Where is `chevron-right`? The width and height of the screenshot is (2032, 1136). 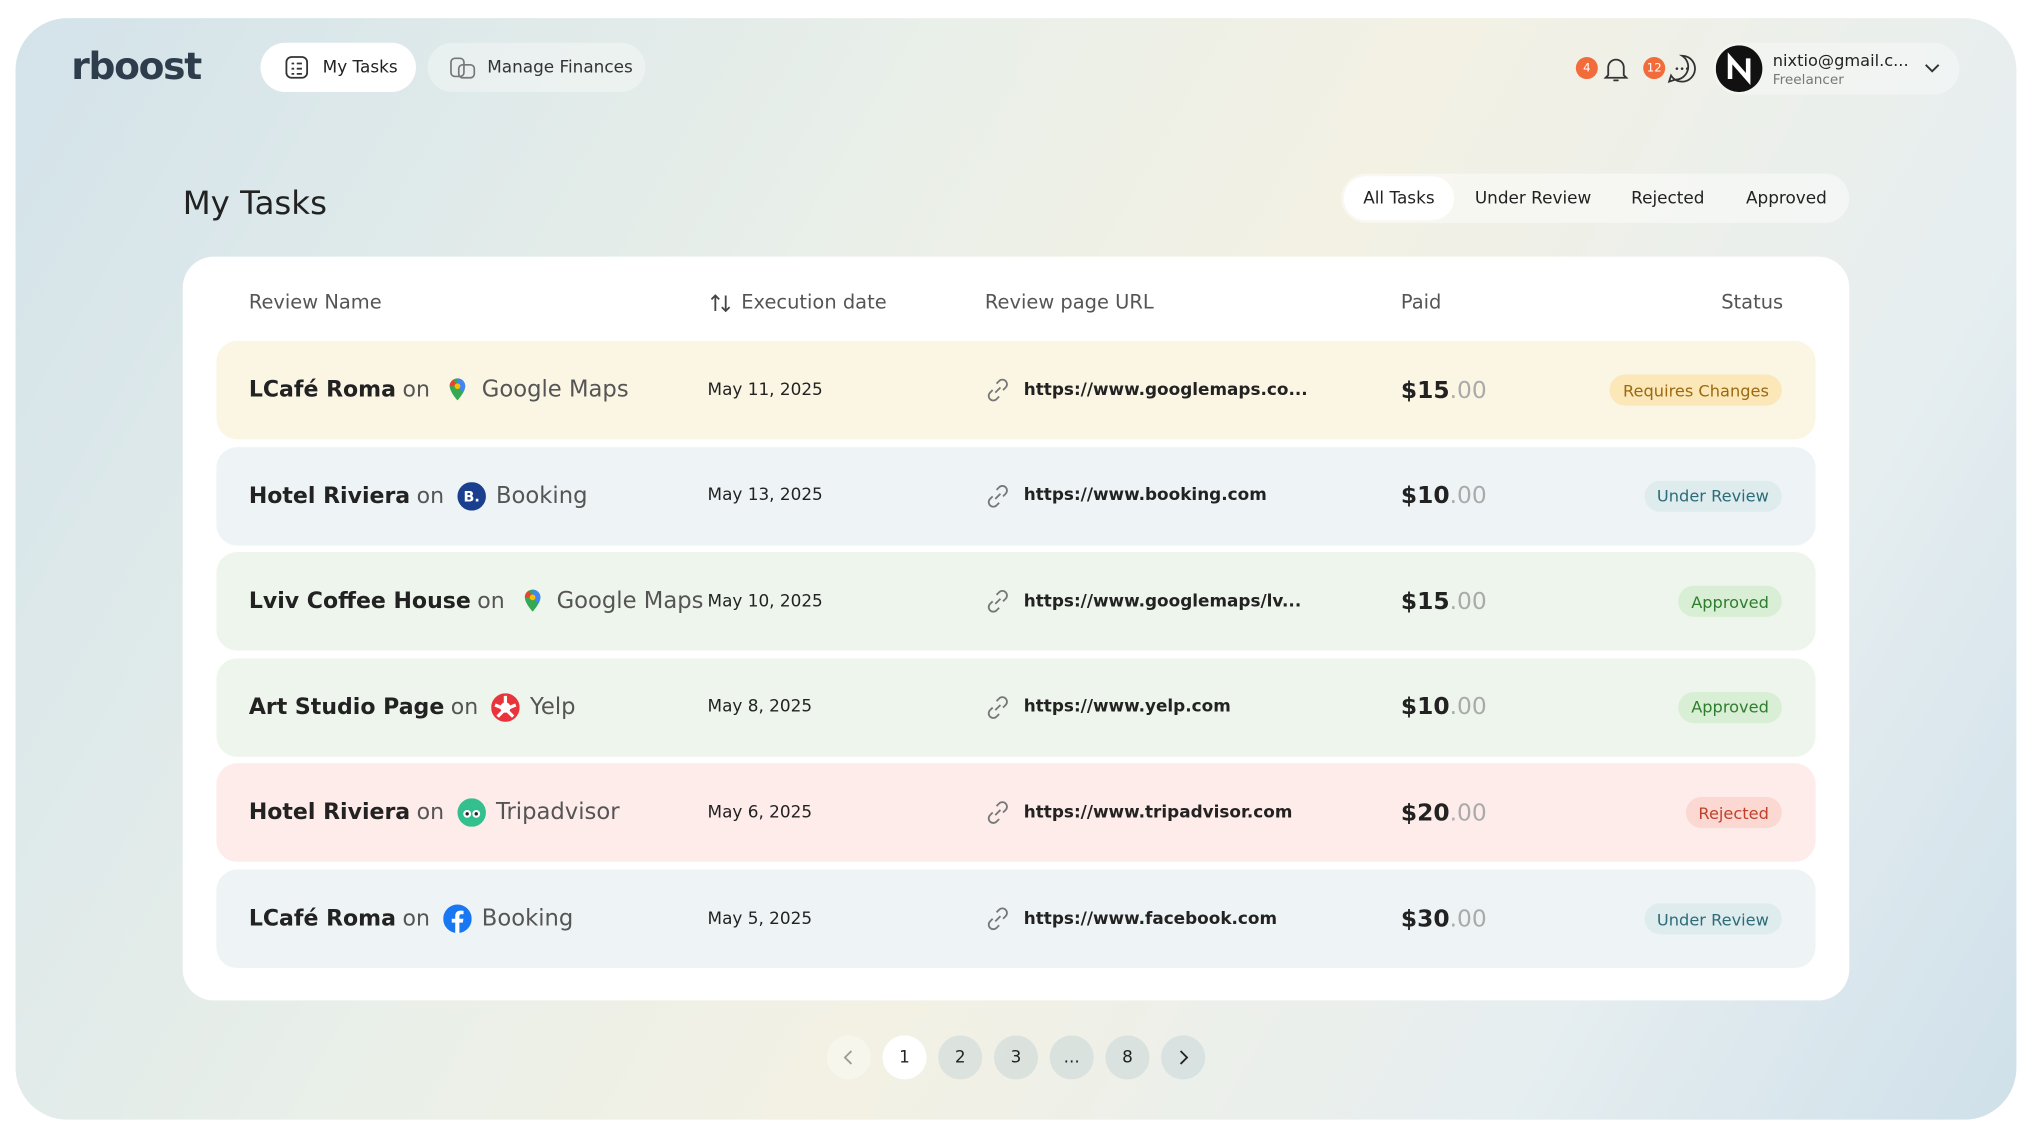
chevron-right is located at coordinates (1184, 1057).